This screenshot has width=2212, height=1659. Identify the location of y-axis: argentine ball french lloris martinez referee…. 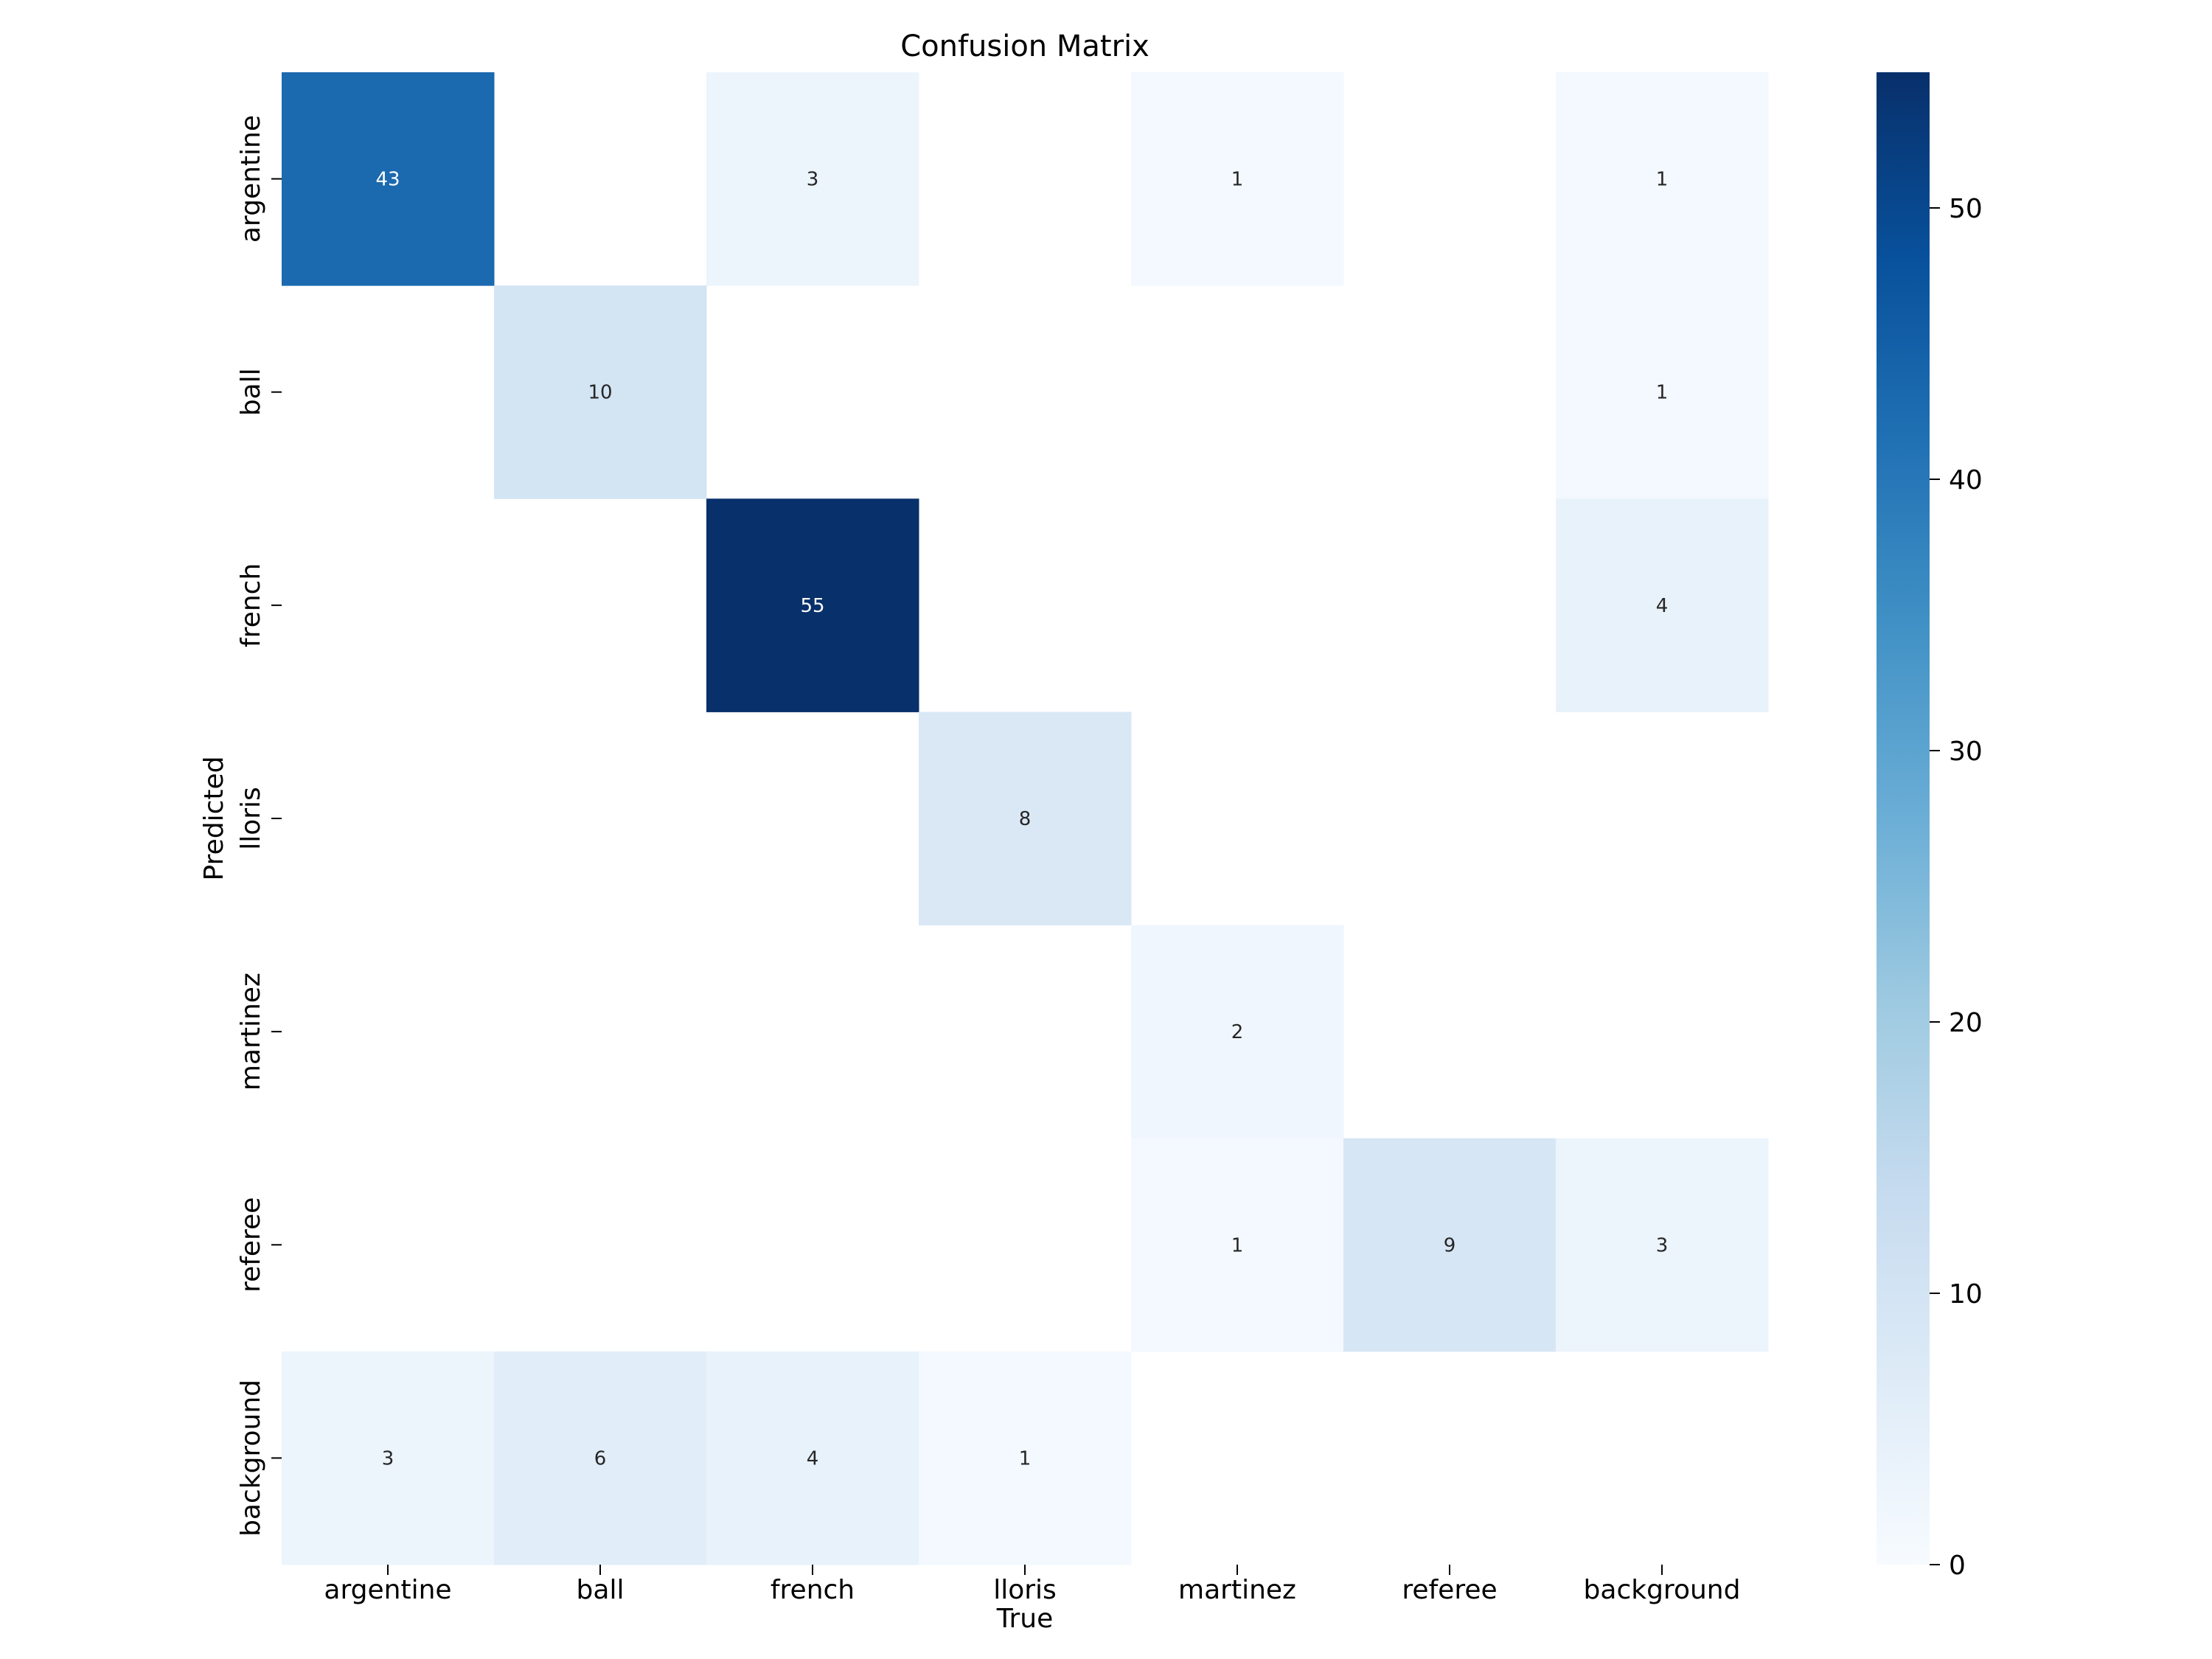
(259, 826).